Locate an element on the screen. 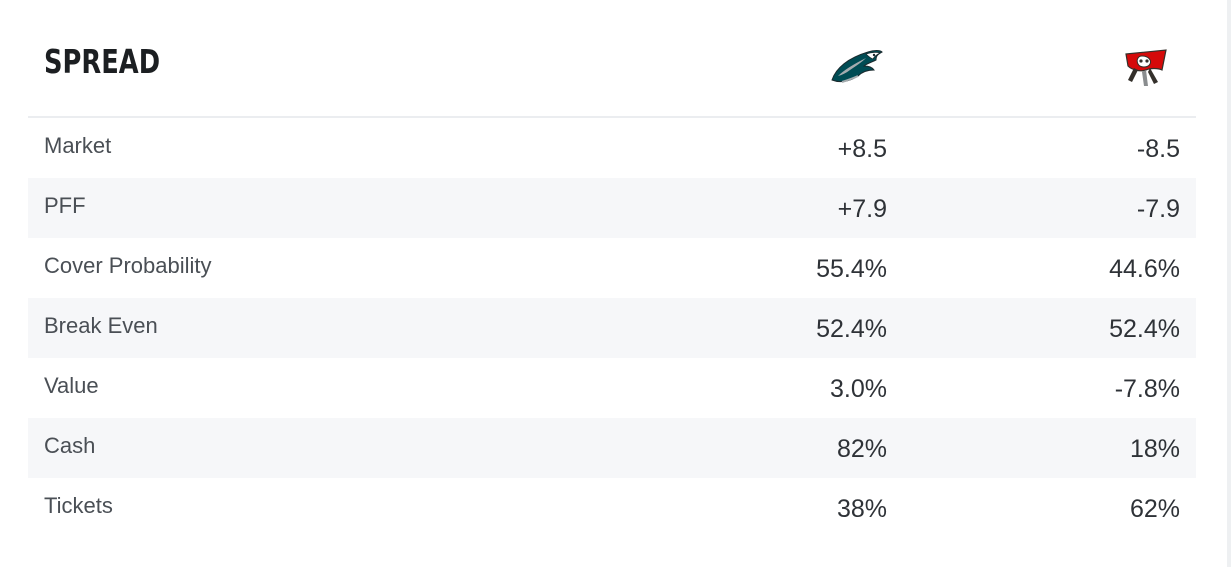 This screenshot has width=1231, height=567. buccaneers-logo-icon is located at coordinates (1148, 68).